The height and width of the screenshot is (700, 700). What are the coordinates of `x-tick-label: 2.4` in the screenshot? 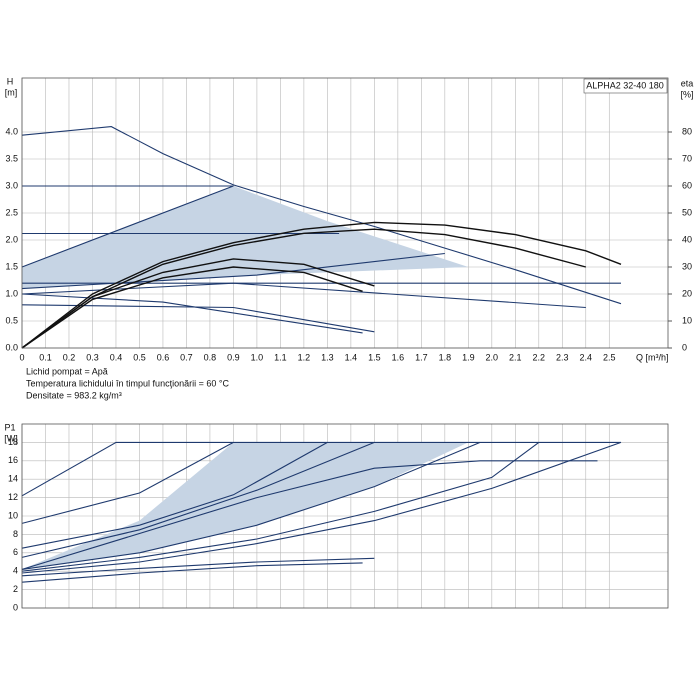 It's located at (586, 357).